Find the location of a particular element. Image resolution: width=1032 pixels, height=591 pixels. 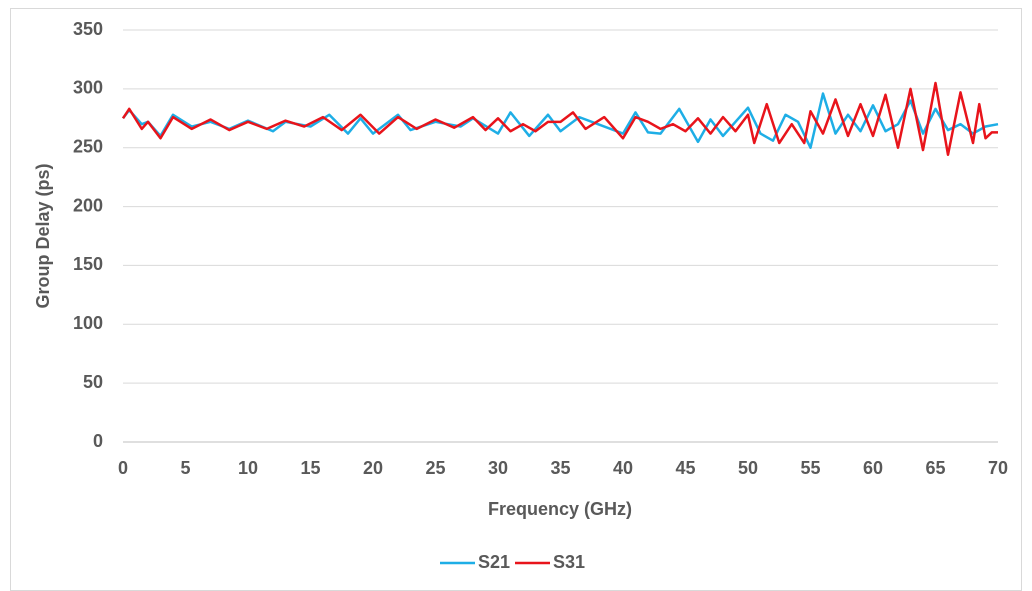

x-tick-label: 40 is located at coordinates (623, 468).